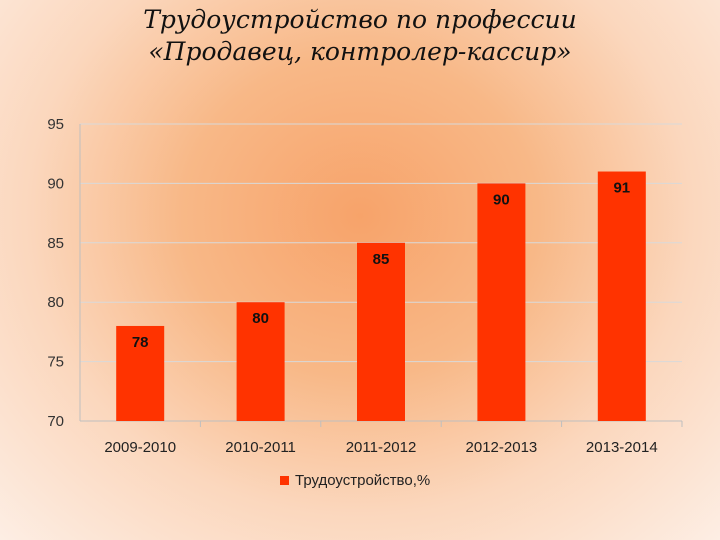 The width and height of the screenshot is (720, 540). I want to click on title-line-1: Трудоустройство по профессии, so click(360, 19).